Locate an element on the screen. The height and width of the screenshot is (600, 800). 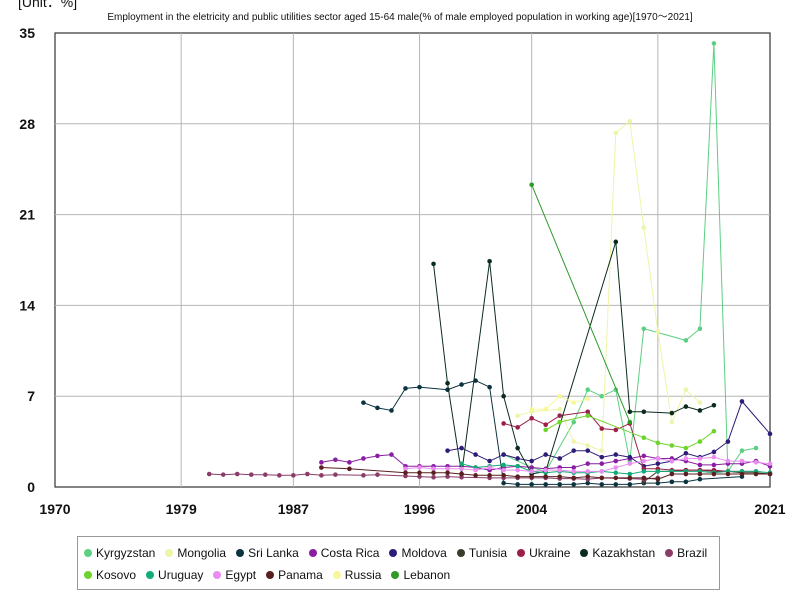
legend-label: Mongolia is located at coordinates (202, 553).